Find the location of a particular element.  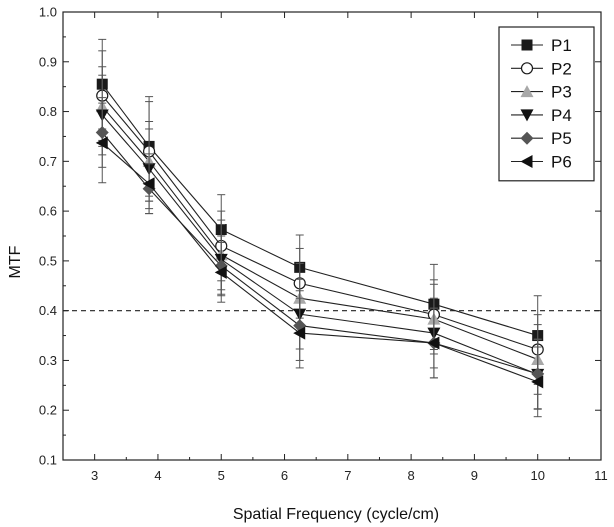

legend-entry-p1: P1 is located at coordinates (541, 45).